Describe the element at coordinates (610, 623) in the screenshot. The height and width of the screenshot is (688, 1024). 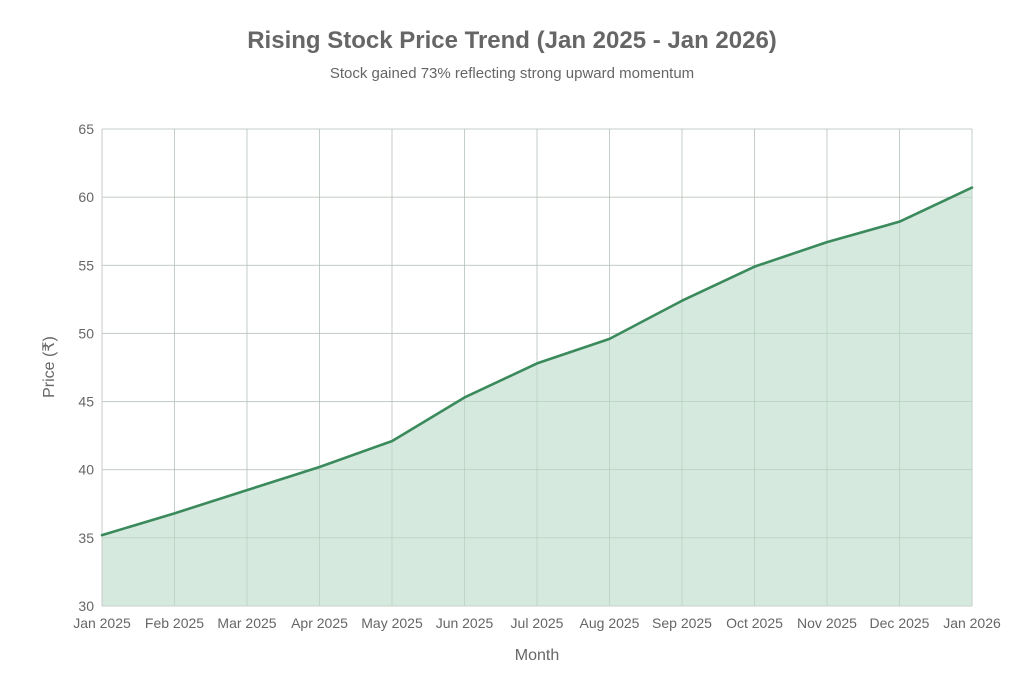
I see `x-tick-label: Aug 2025` at that location.